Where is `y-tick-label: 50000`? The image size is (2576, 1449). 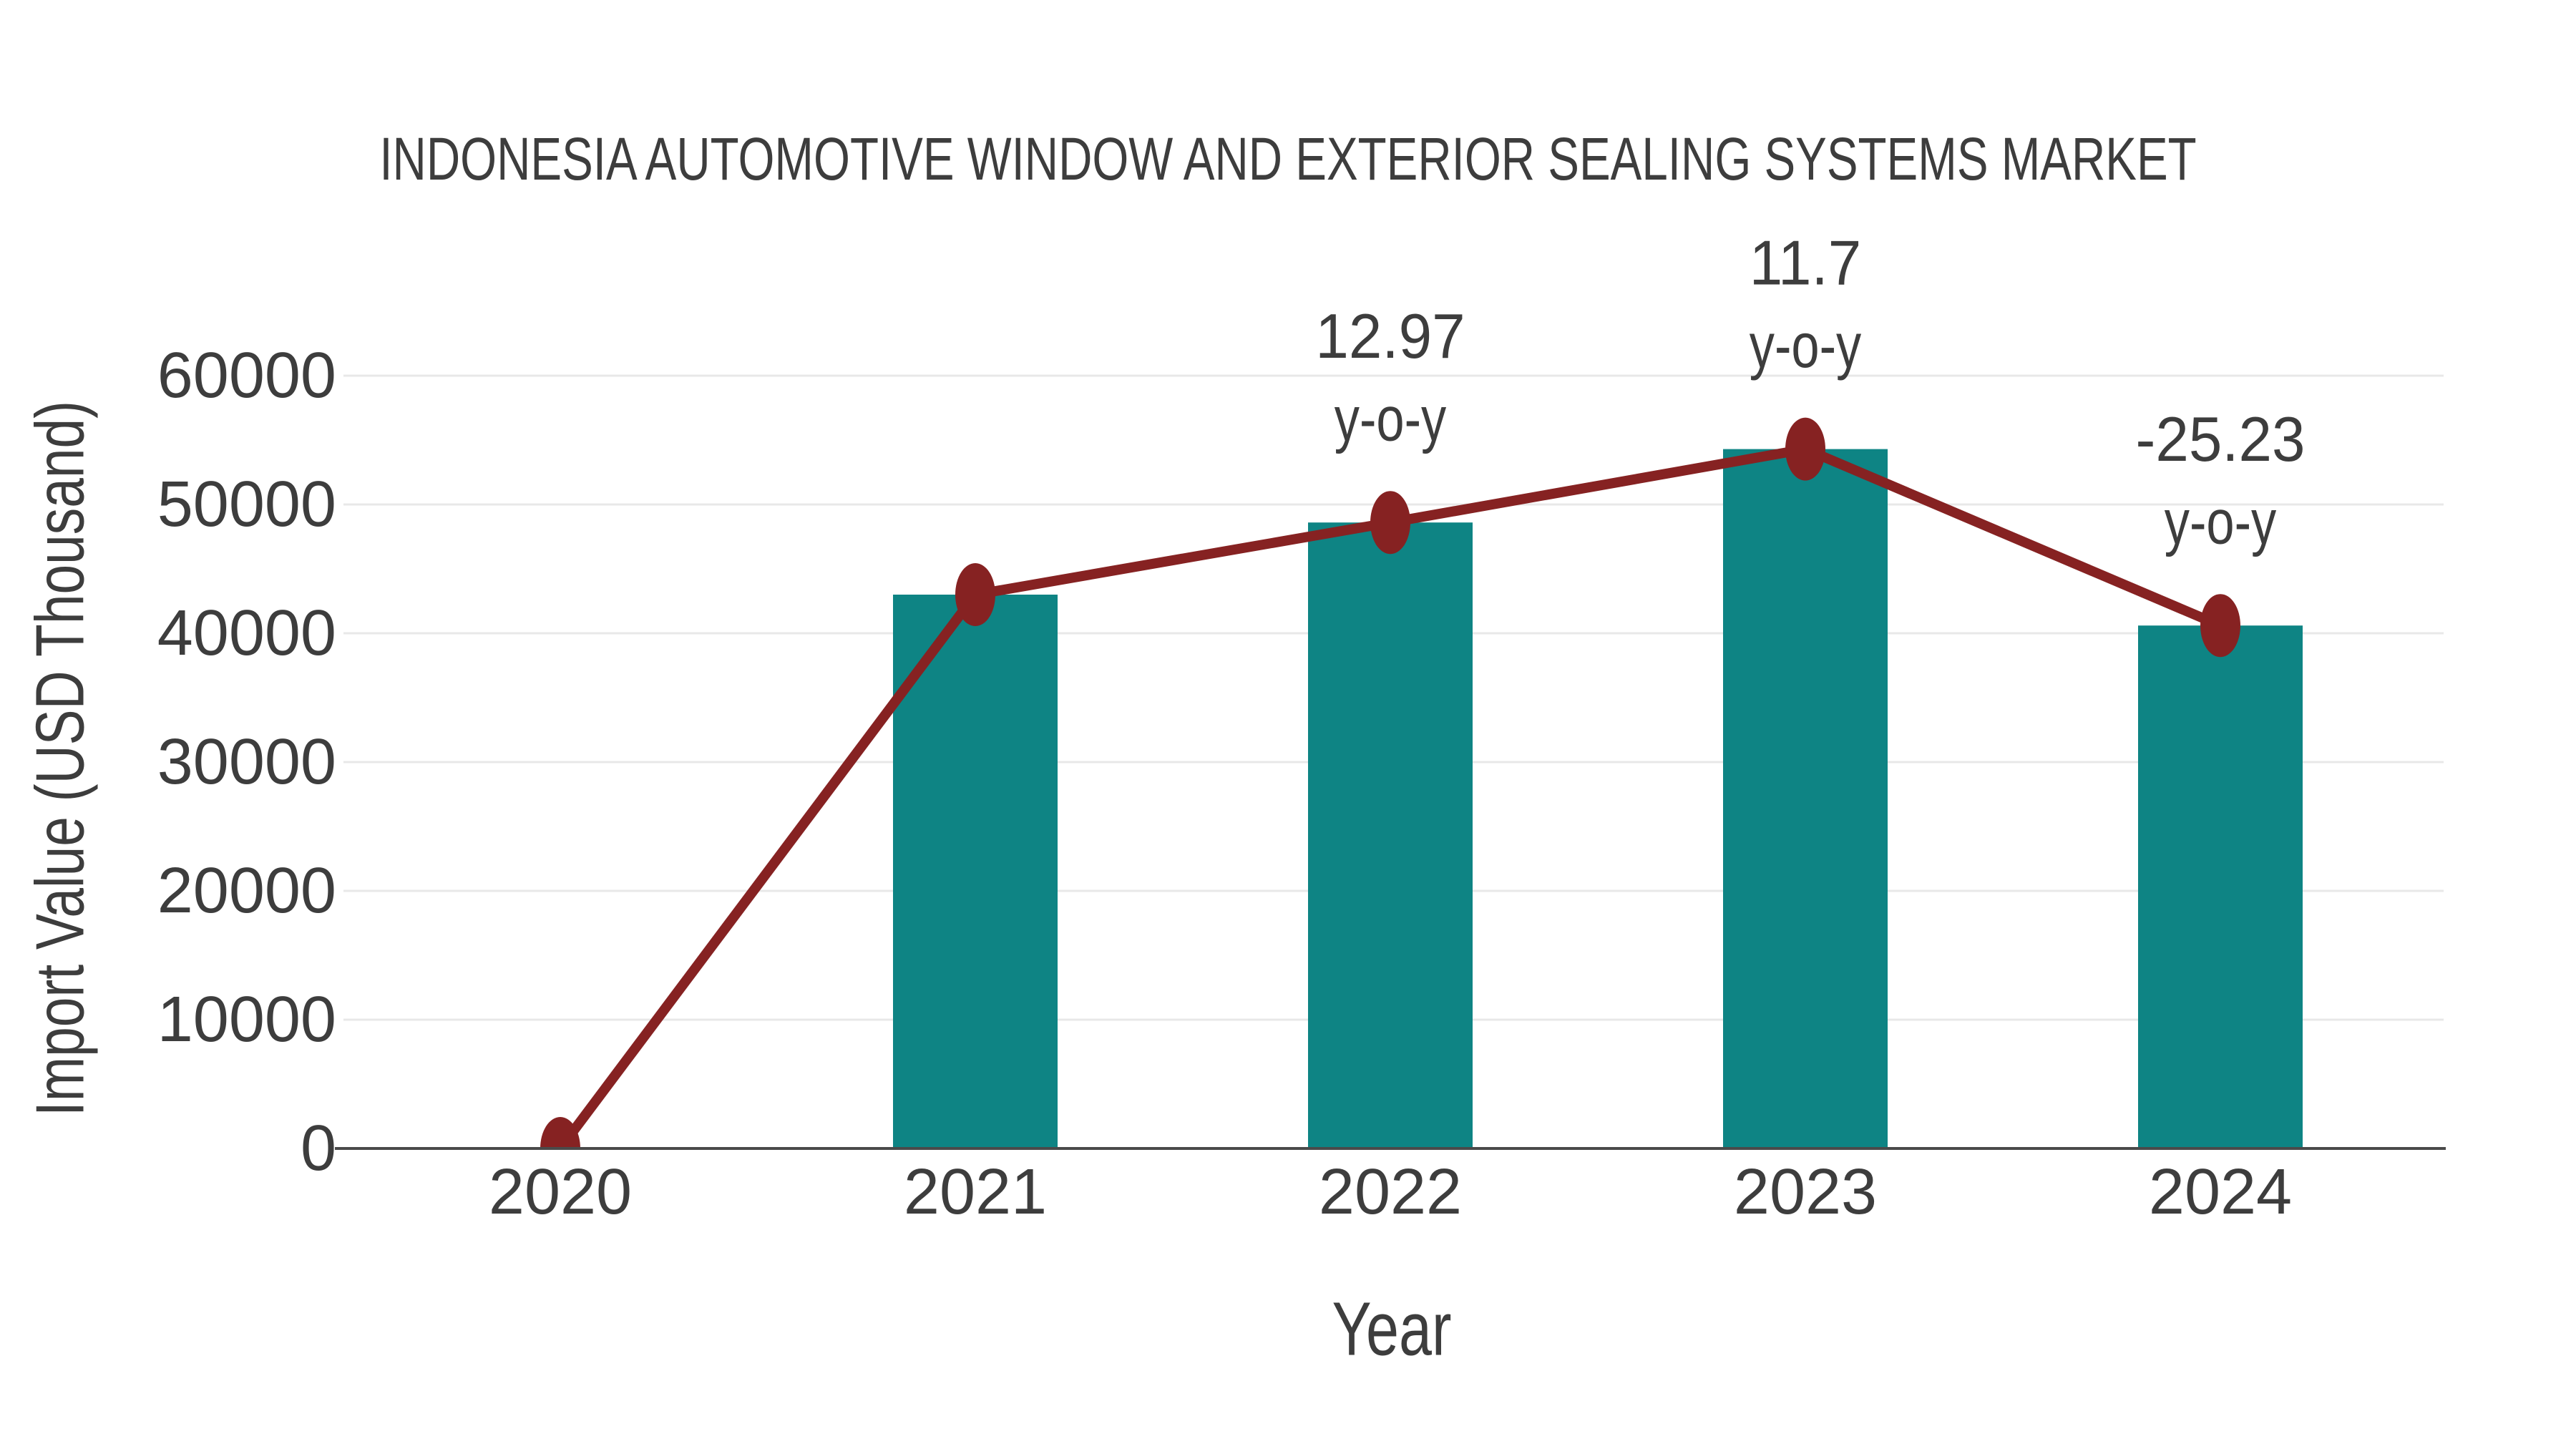
y-tick-label: 50000 is located at coordinates (246, 504).